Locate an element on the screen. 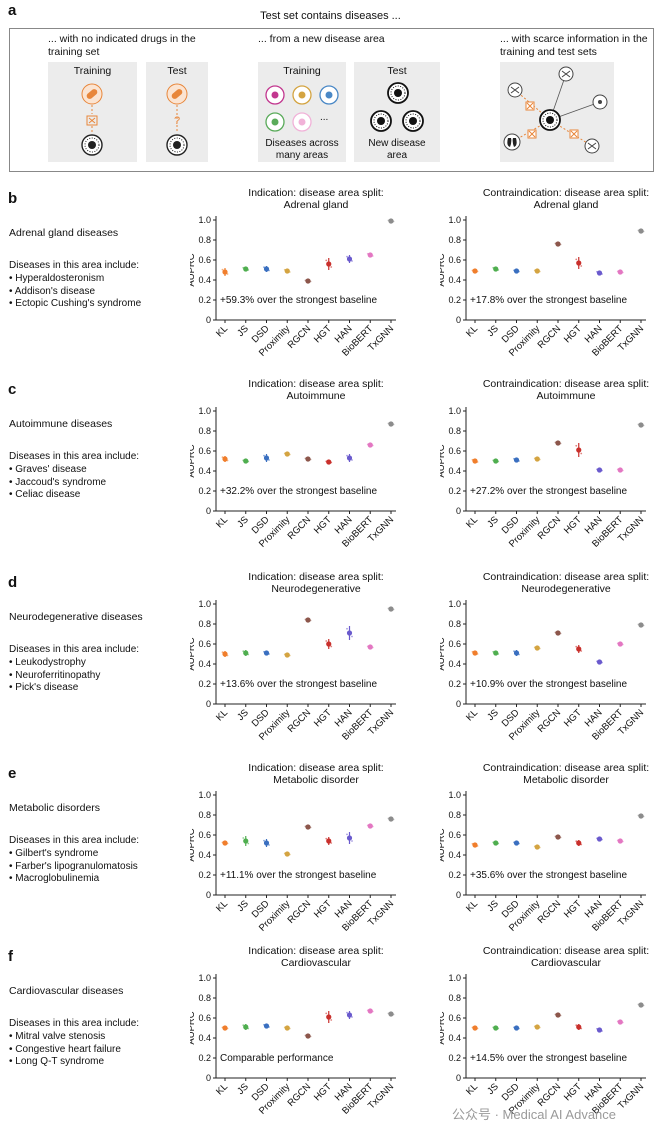 The image size is (661, 1136). x-tick-label: KL is located at coordinates (222, 1089).